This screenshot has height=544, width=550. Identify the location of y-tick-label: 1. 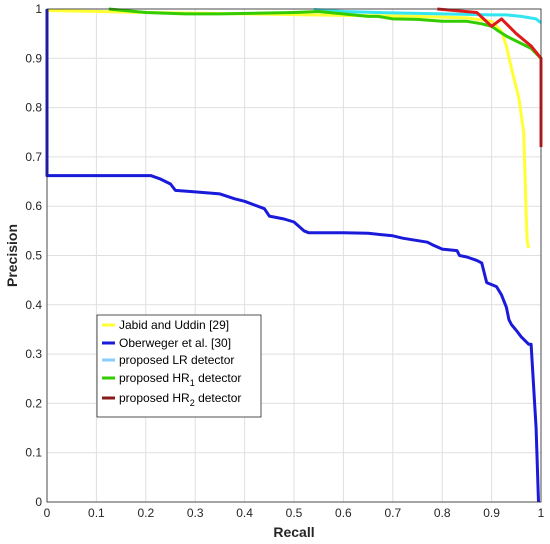
(38, 9).